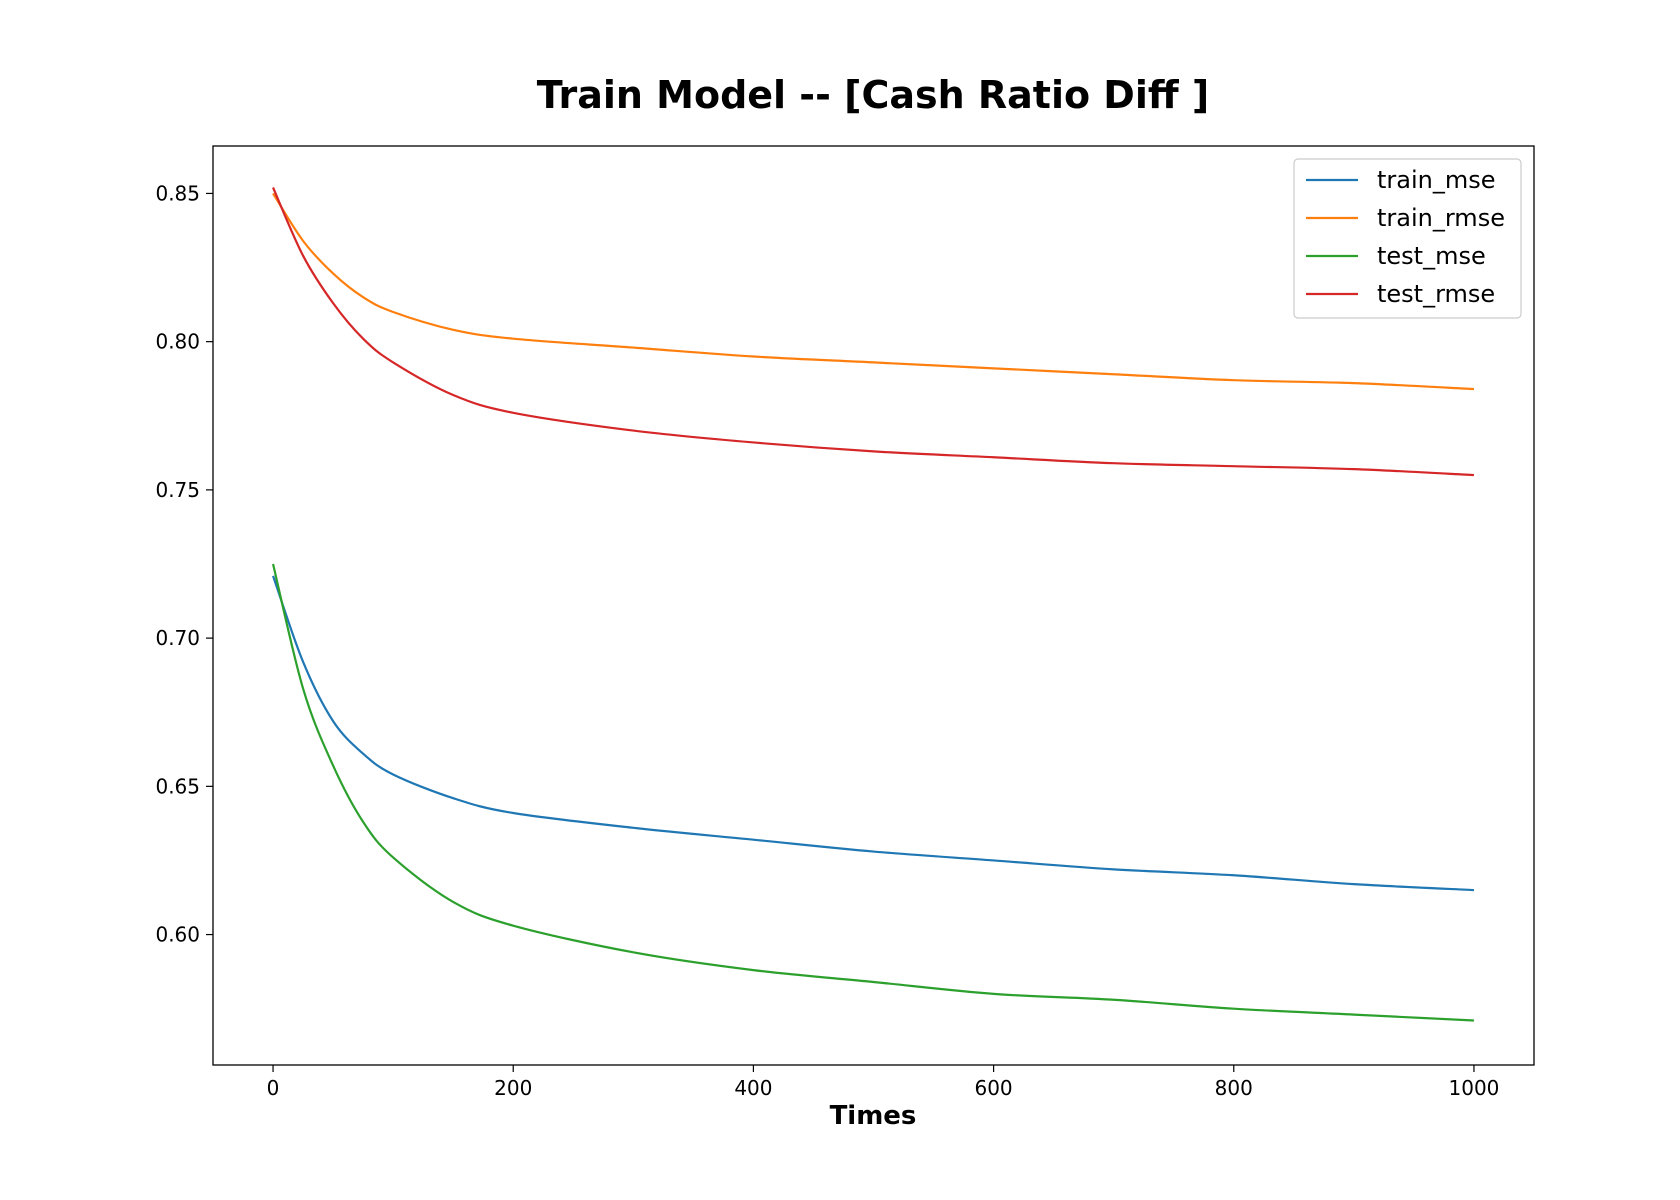 The height and width of the screenshot is (1200, 1680). What do you see at coordinates (177, 490) in the screenshot?
I see `y-tick-label: 0.75` at bounding box center [177, 490].